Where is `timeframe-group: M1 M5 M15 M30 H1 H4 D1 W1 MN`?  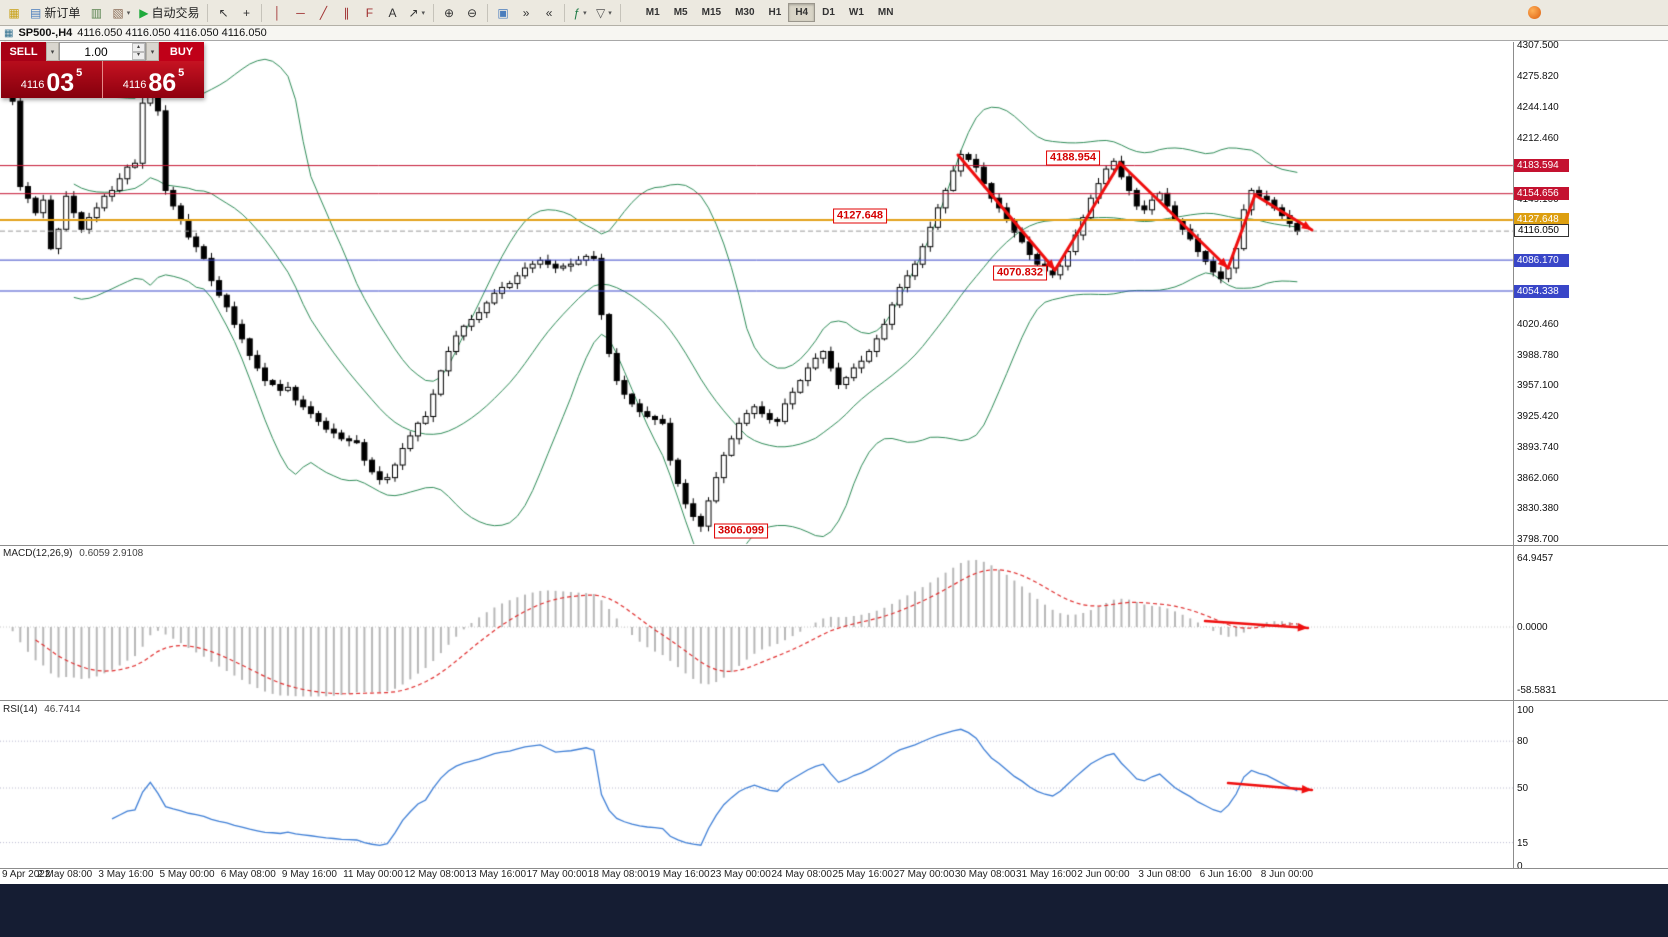 timeframe-group: M1 M5 M15 M30 H1 H4 D1 W1 MN is located at coordinates (770, 12).